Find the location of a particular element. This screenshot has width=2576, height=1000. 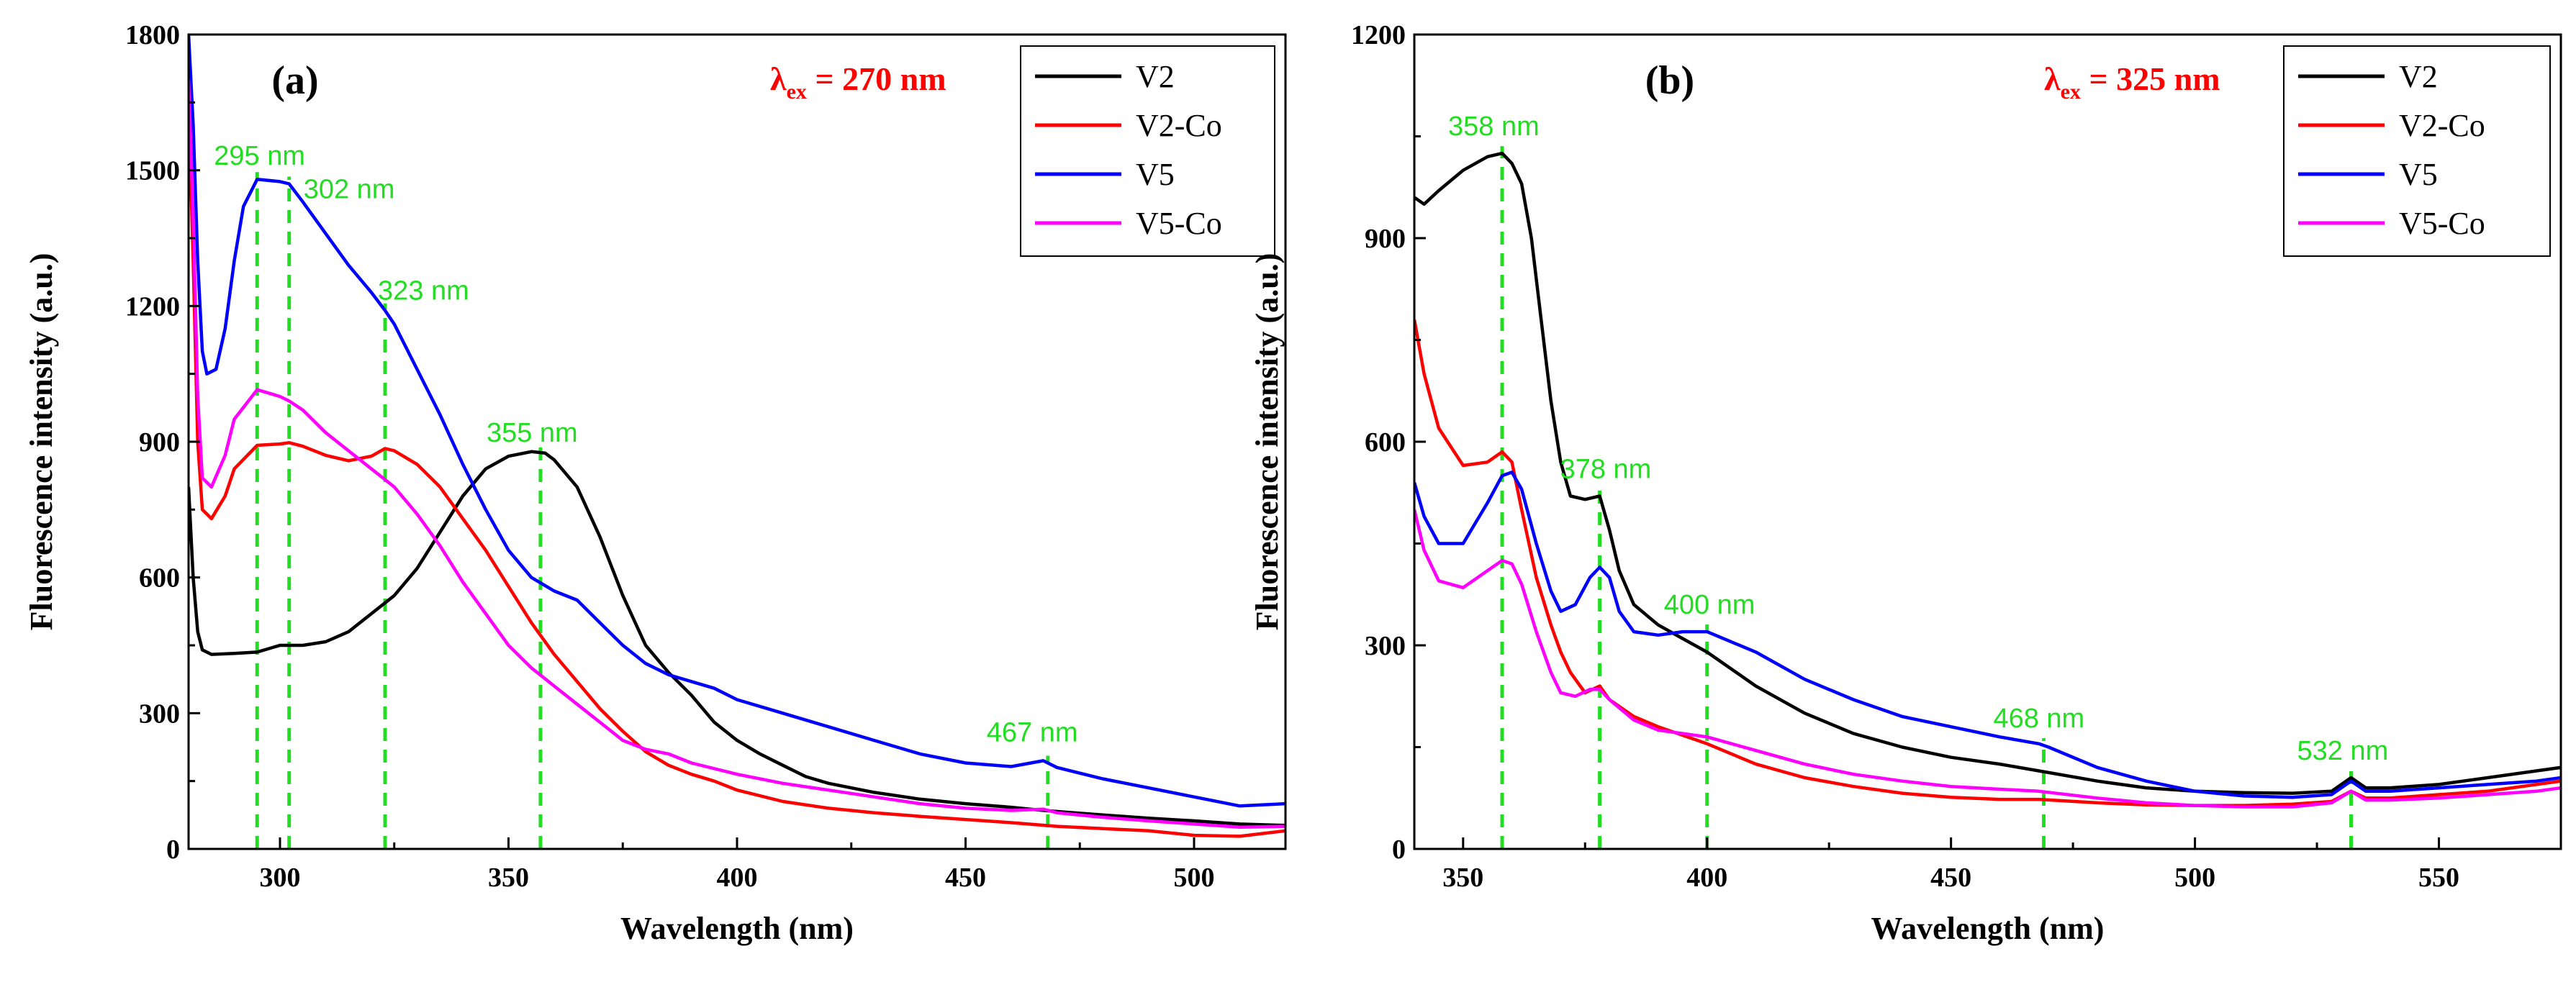

annotation-label: 467 nm is located at coordinates (1033, 733).